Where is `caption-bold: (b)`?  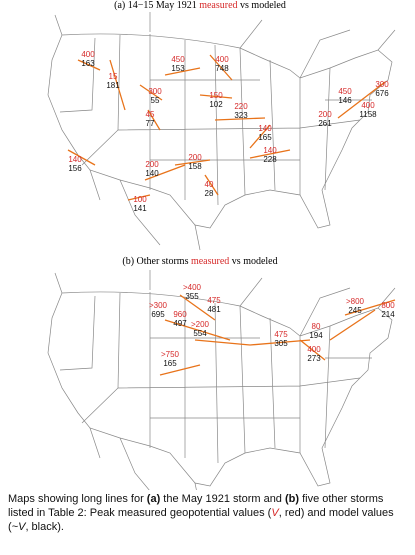 caption-bold: (b) is located at coordinates (292, 499).